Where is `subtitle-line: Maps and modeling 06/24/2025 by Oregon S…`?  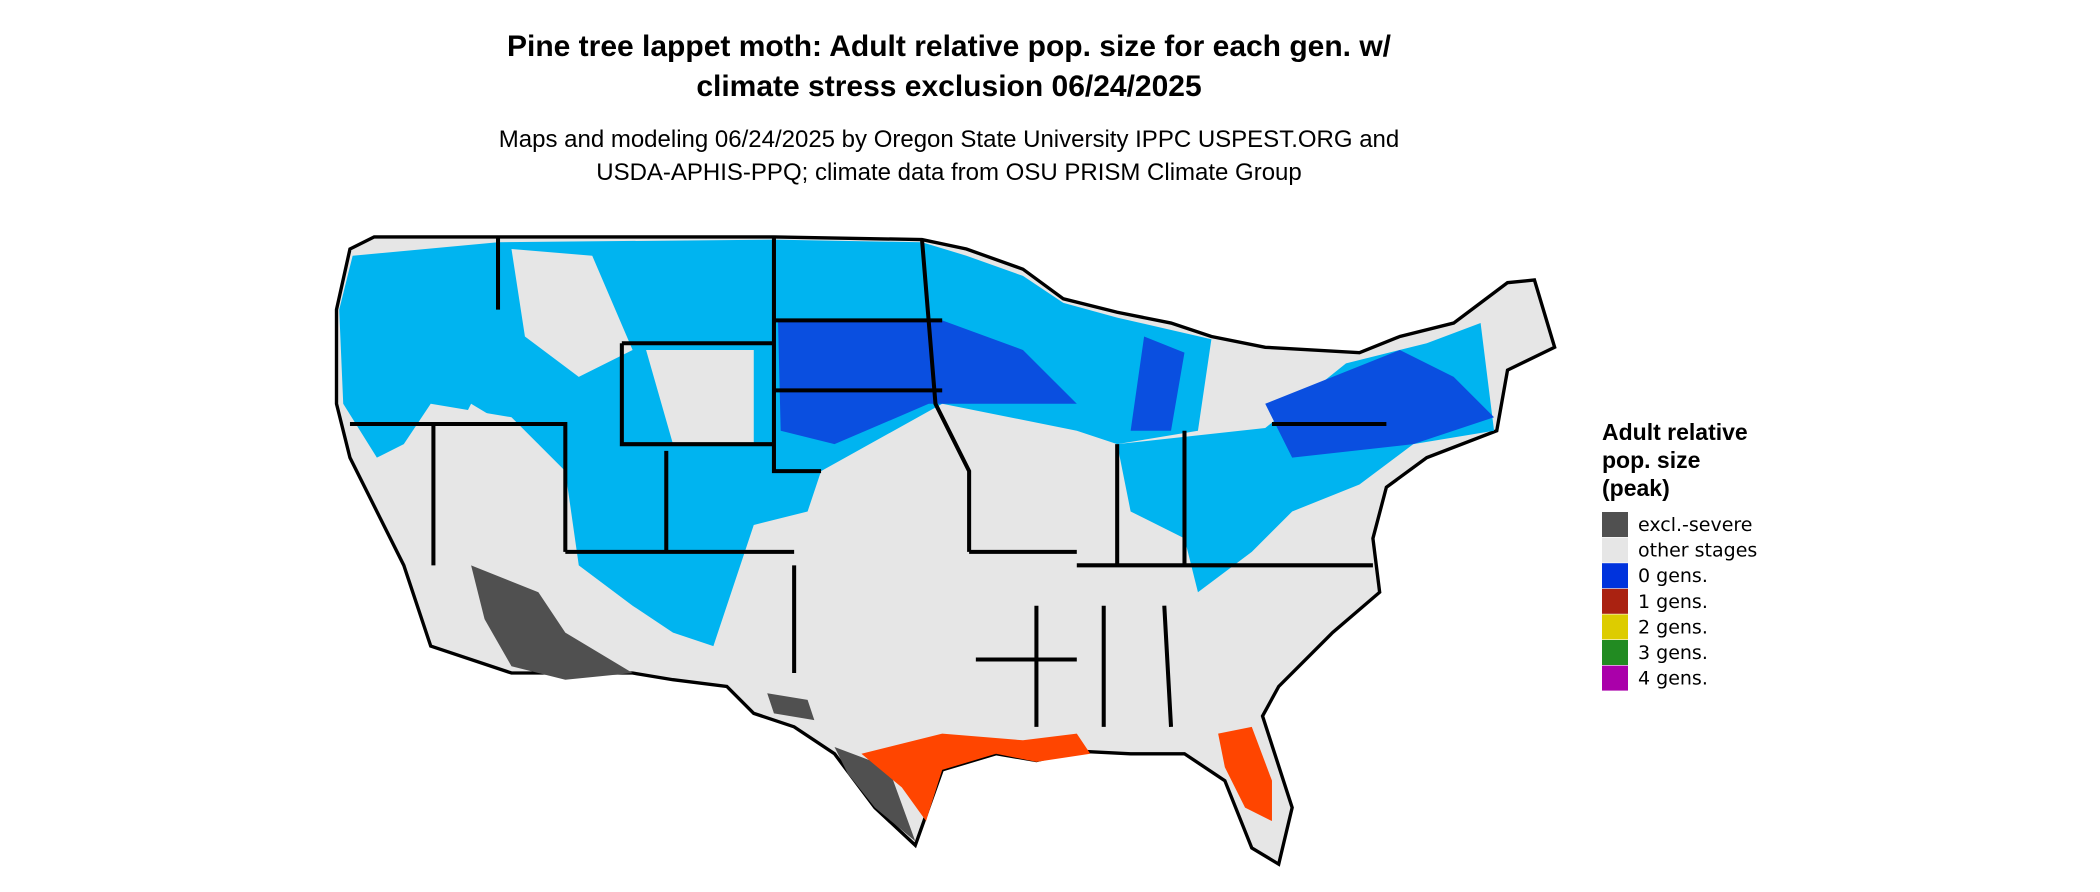 subtitle-line: Maps and modeling 06/24/2025 by Oregon S… is located at coordinates (949, 139).